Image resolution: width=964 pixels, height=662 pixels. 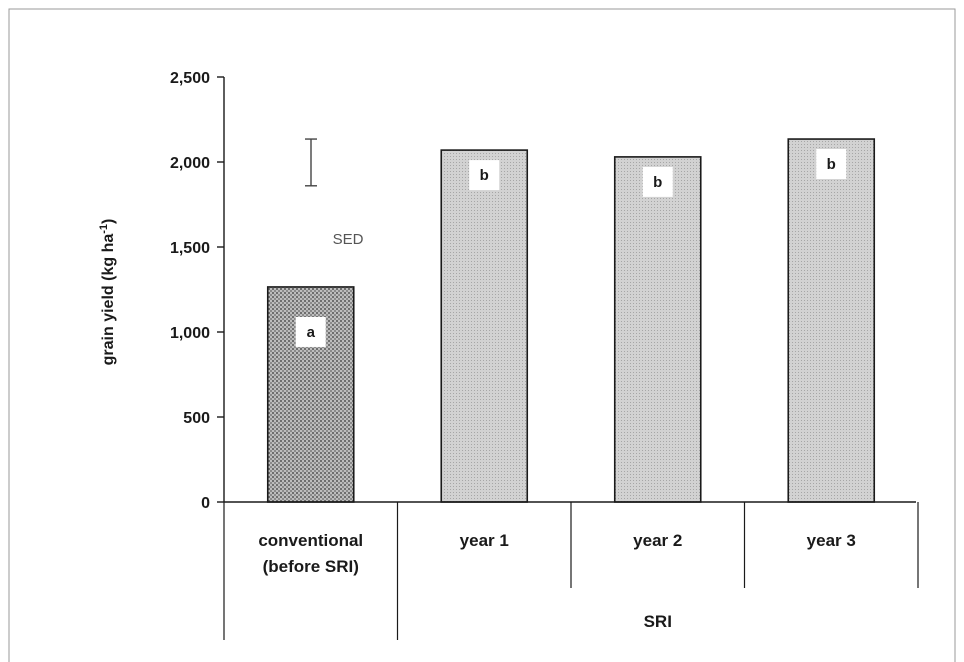 I want to click on significance-letter: a, so click(x=311, y=332).